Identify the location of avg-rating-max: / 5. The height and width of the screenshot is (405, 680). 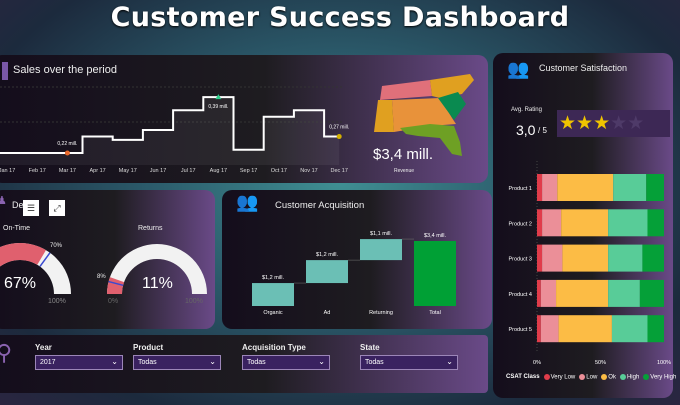
(542, 130).